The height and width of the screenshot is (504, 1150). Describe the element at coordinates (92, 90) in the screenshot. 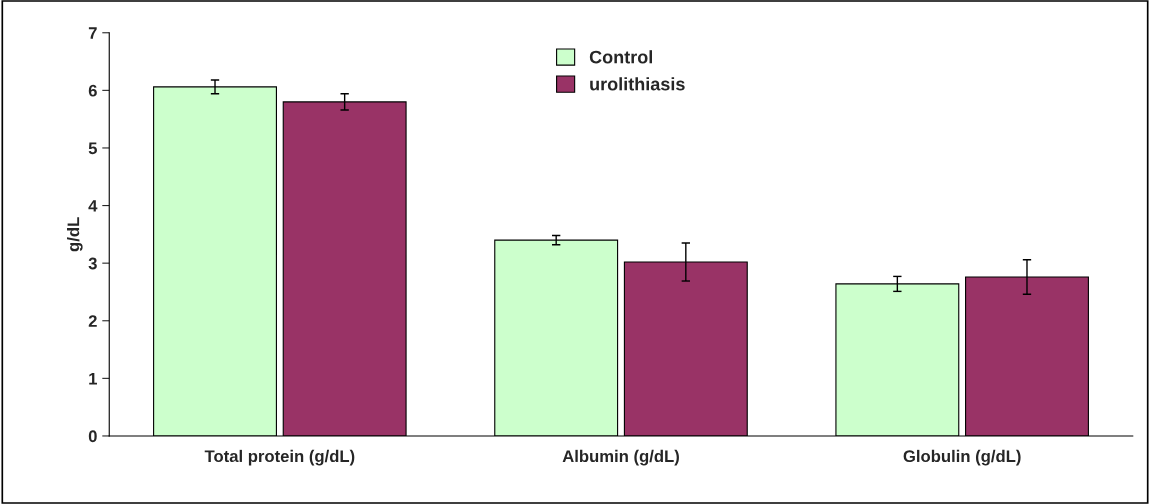

I see `y-tick-label: 6` at that location.